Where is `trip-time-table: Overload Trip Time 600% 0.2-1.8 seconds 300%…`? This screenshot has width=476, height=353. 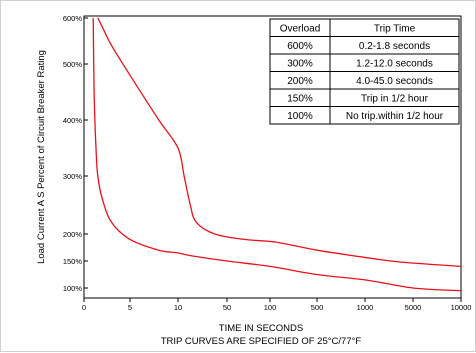 trip-time-table: Overload Trip Time 600% 0.2-1.8 seconds 300%… is located at coordinates (364, 71).